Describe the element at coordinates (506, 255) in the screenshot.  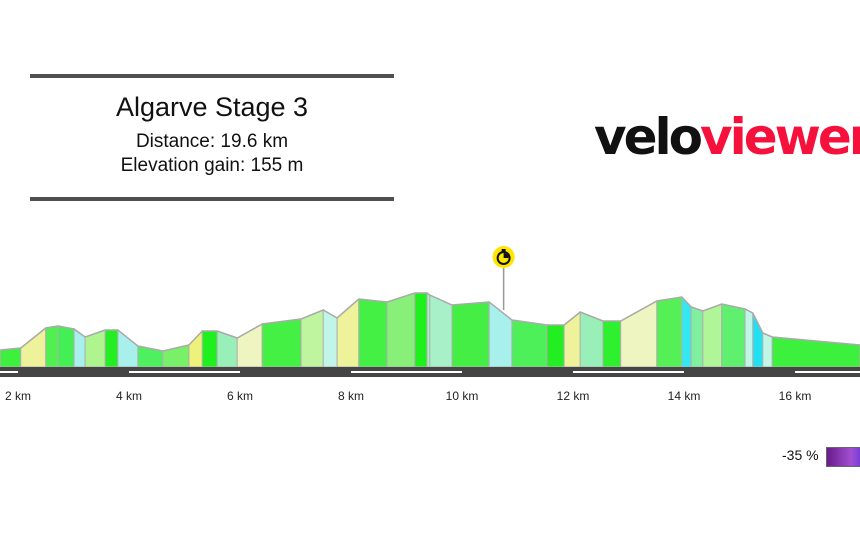
I see `stopwatch-icon-hand` at that location.